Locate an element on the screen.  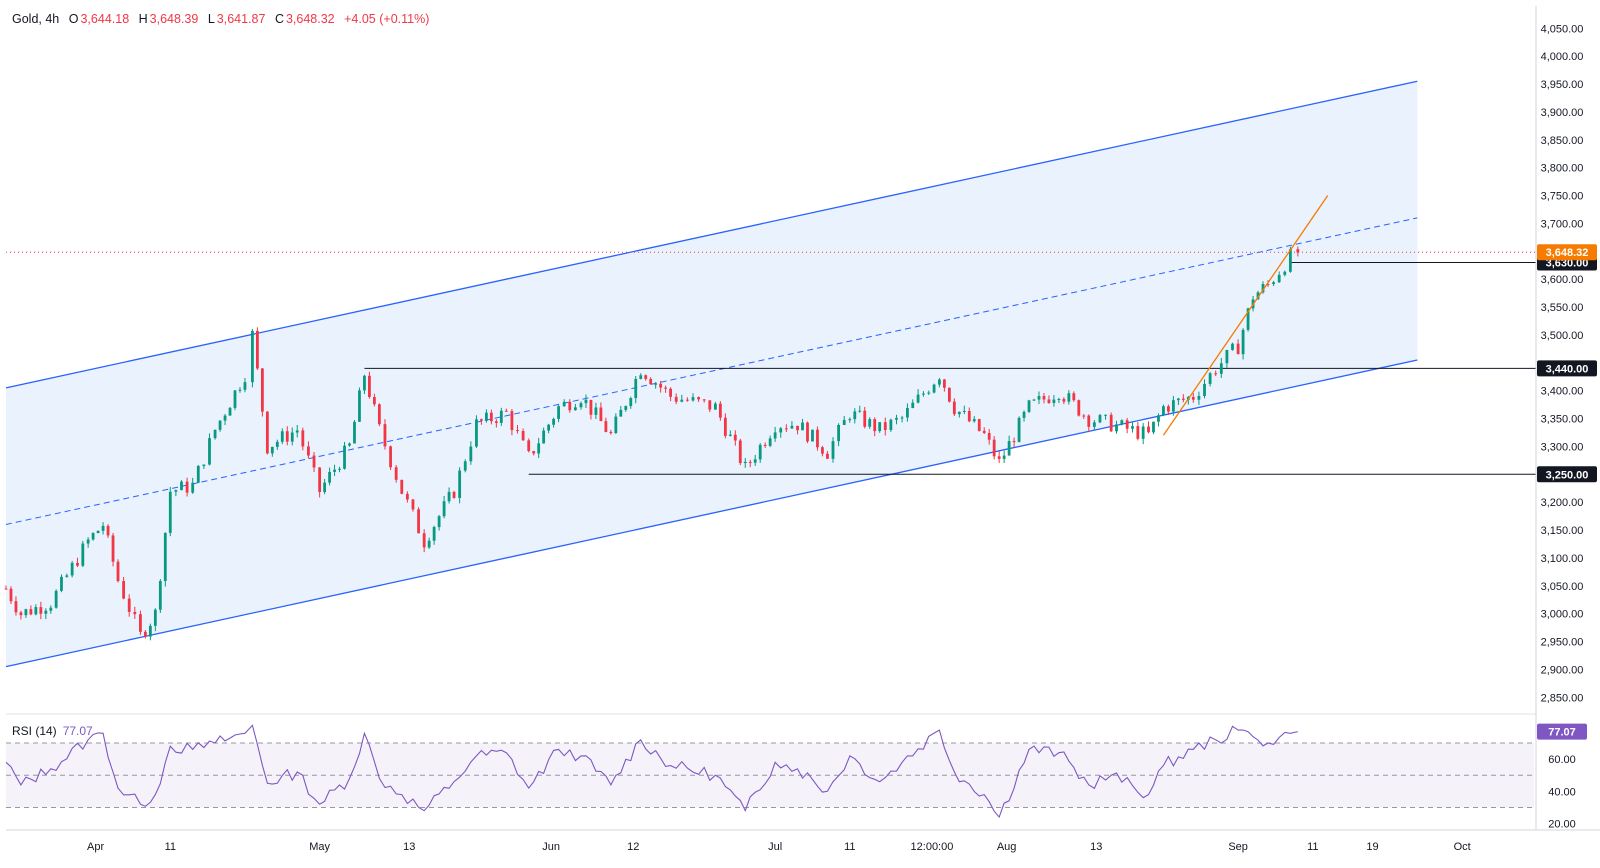
time-tick-label: Aug is located at coordinates (1007, 847).